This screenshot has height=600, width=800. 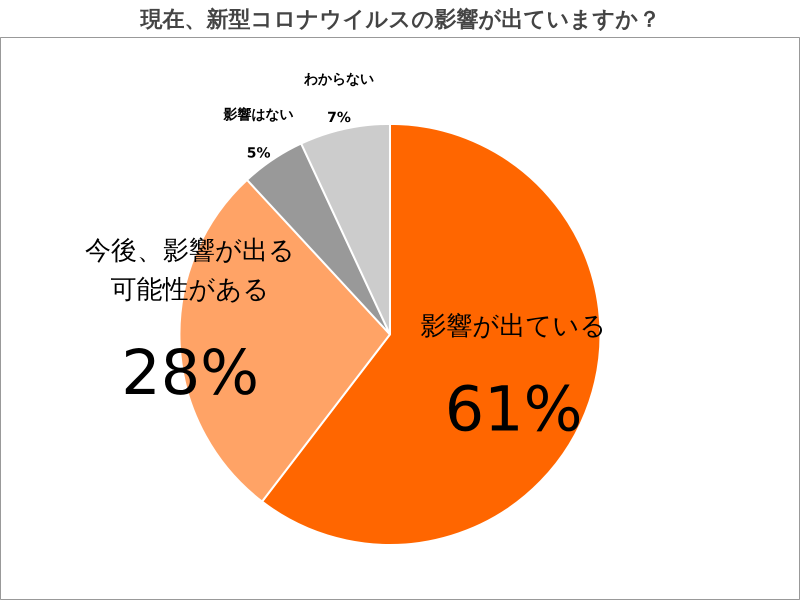 I want to click on chart-title: 現在、新型コロナウイルスの影響が出ていますか？, so click(x=400, y=19).